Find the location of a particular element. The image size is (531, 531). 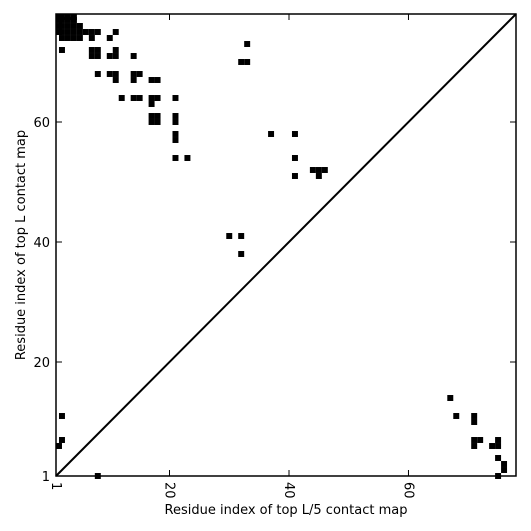

x-tick-label: 1 is located at coordinates (55, 486).